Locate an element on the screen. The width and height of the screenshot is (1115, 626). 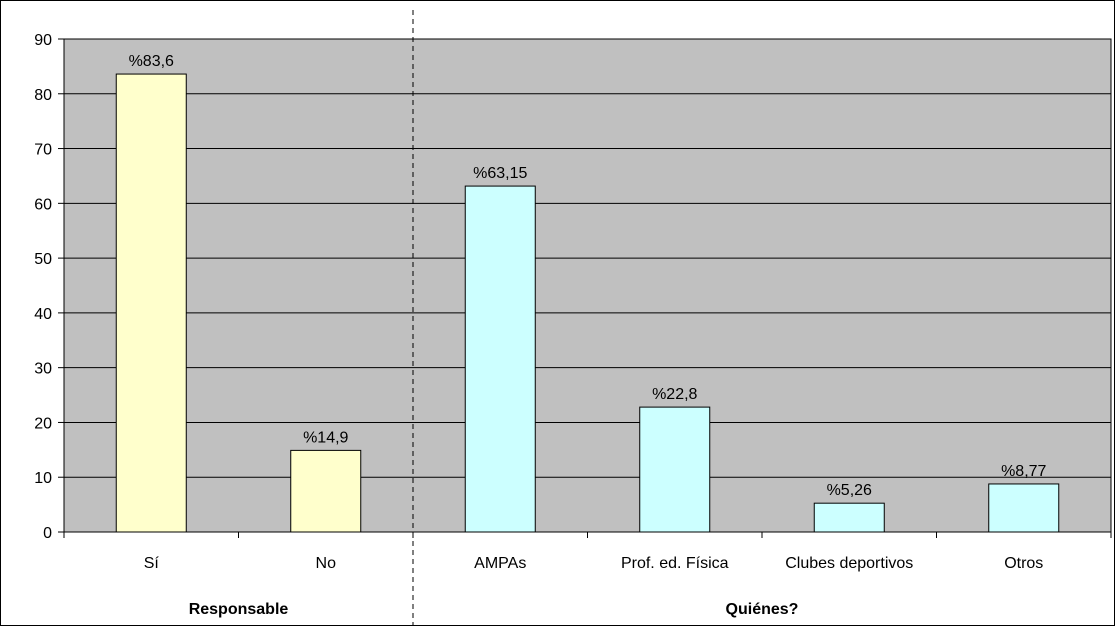
y-tick-label: 90 is located at coordinates (43, 40).